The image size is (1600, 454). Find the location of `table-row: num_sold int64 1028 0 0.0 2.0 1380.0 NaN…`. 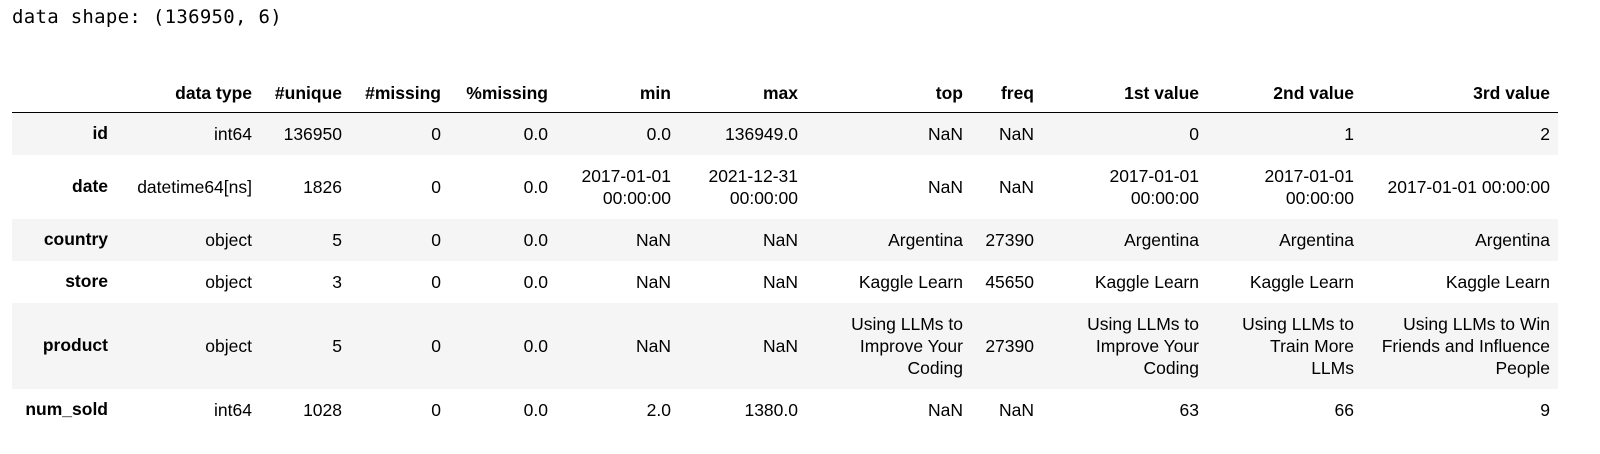

table-row: num_sold int64 1028 0 0.0 2.0 1380.0 NaN… is located at coordinates (785, 409).